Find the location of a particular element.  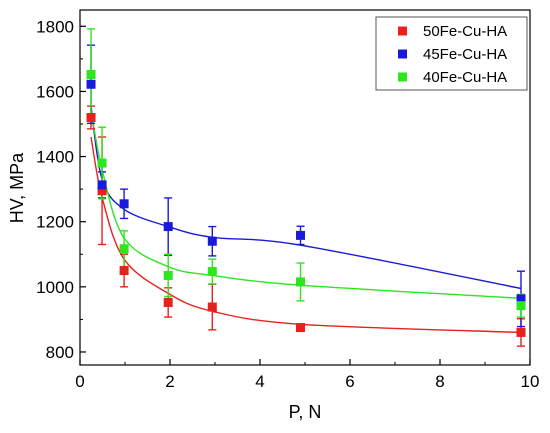

x-tick-label: 4 is located at coordinates (259, 381).